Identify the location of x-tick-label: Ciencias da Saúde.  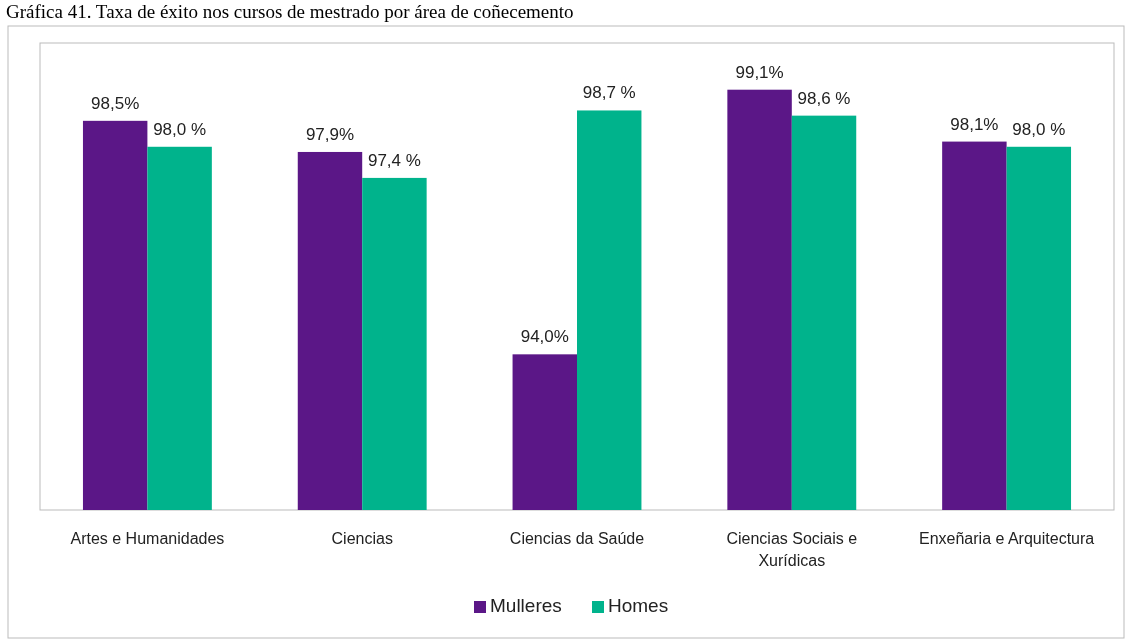
(577, 538).